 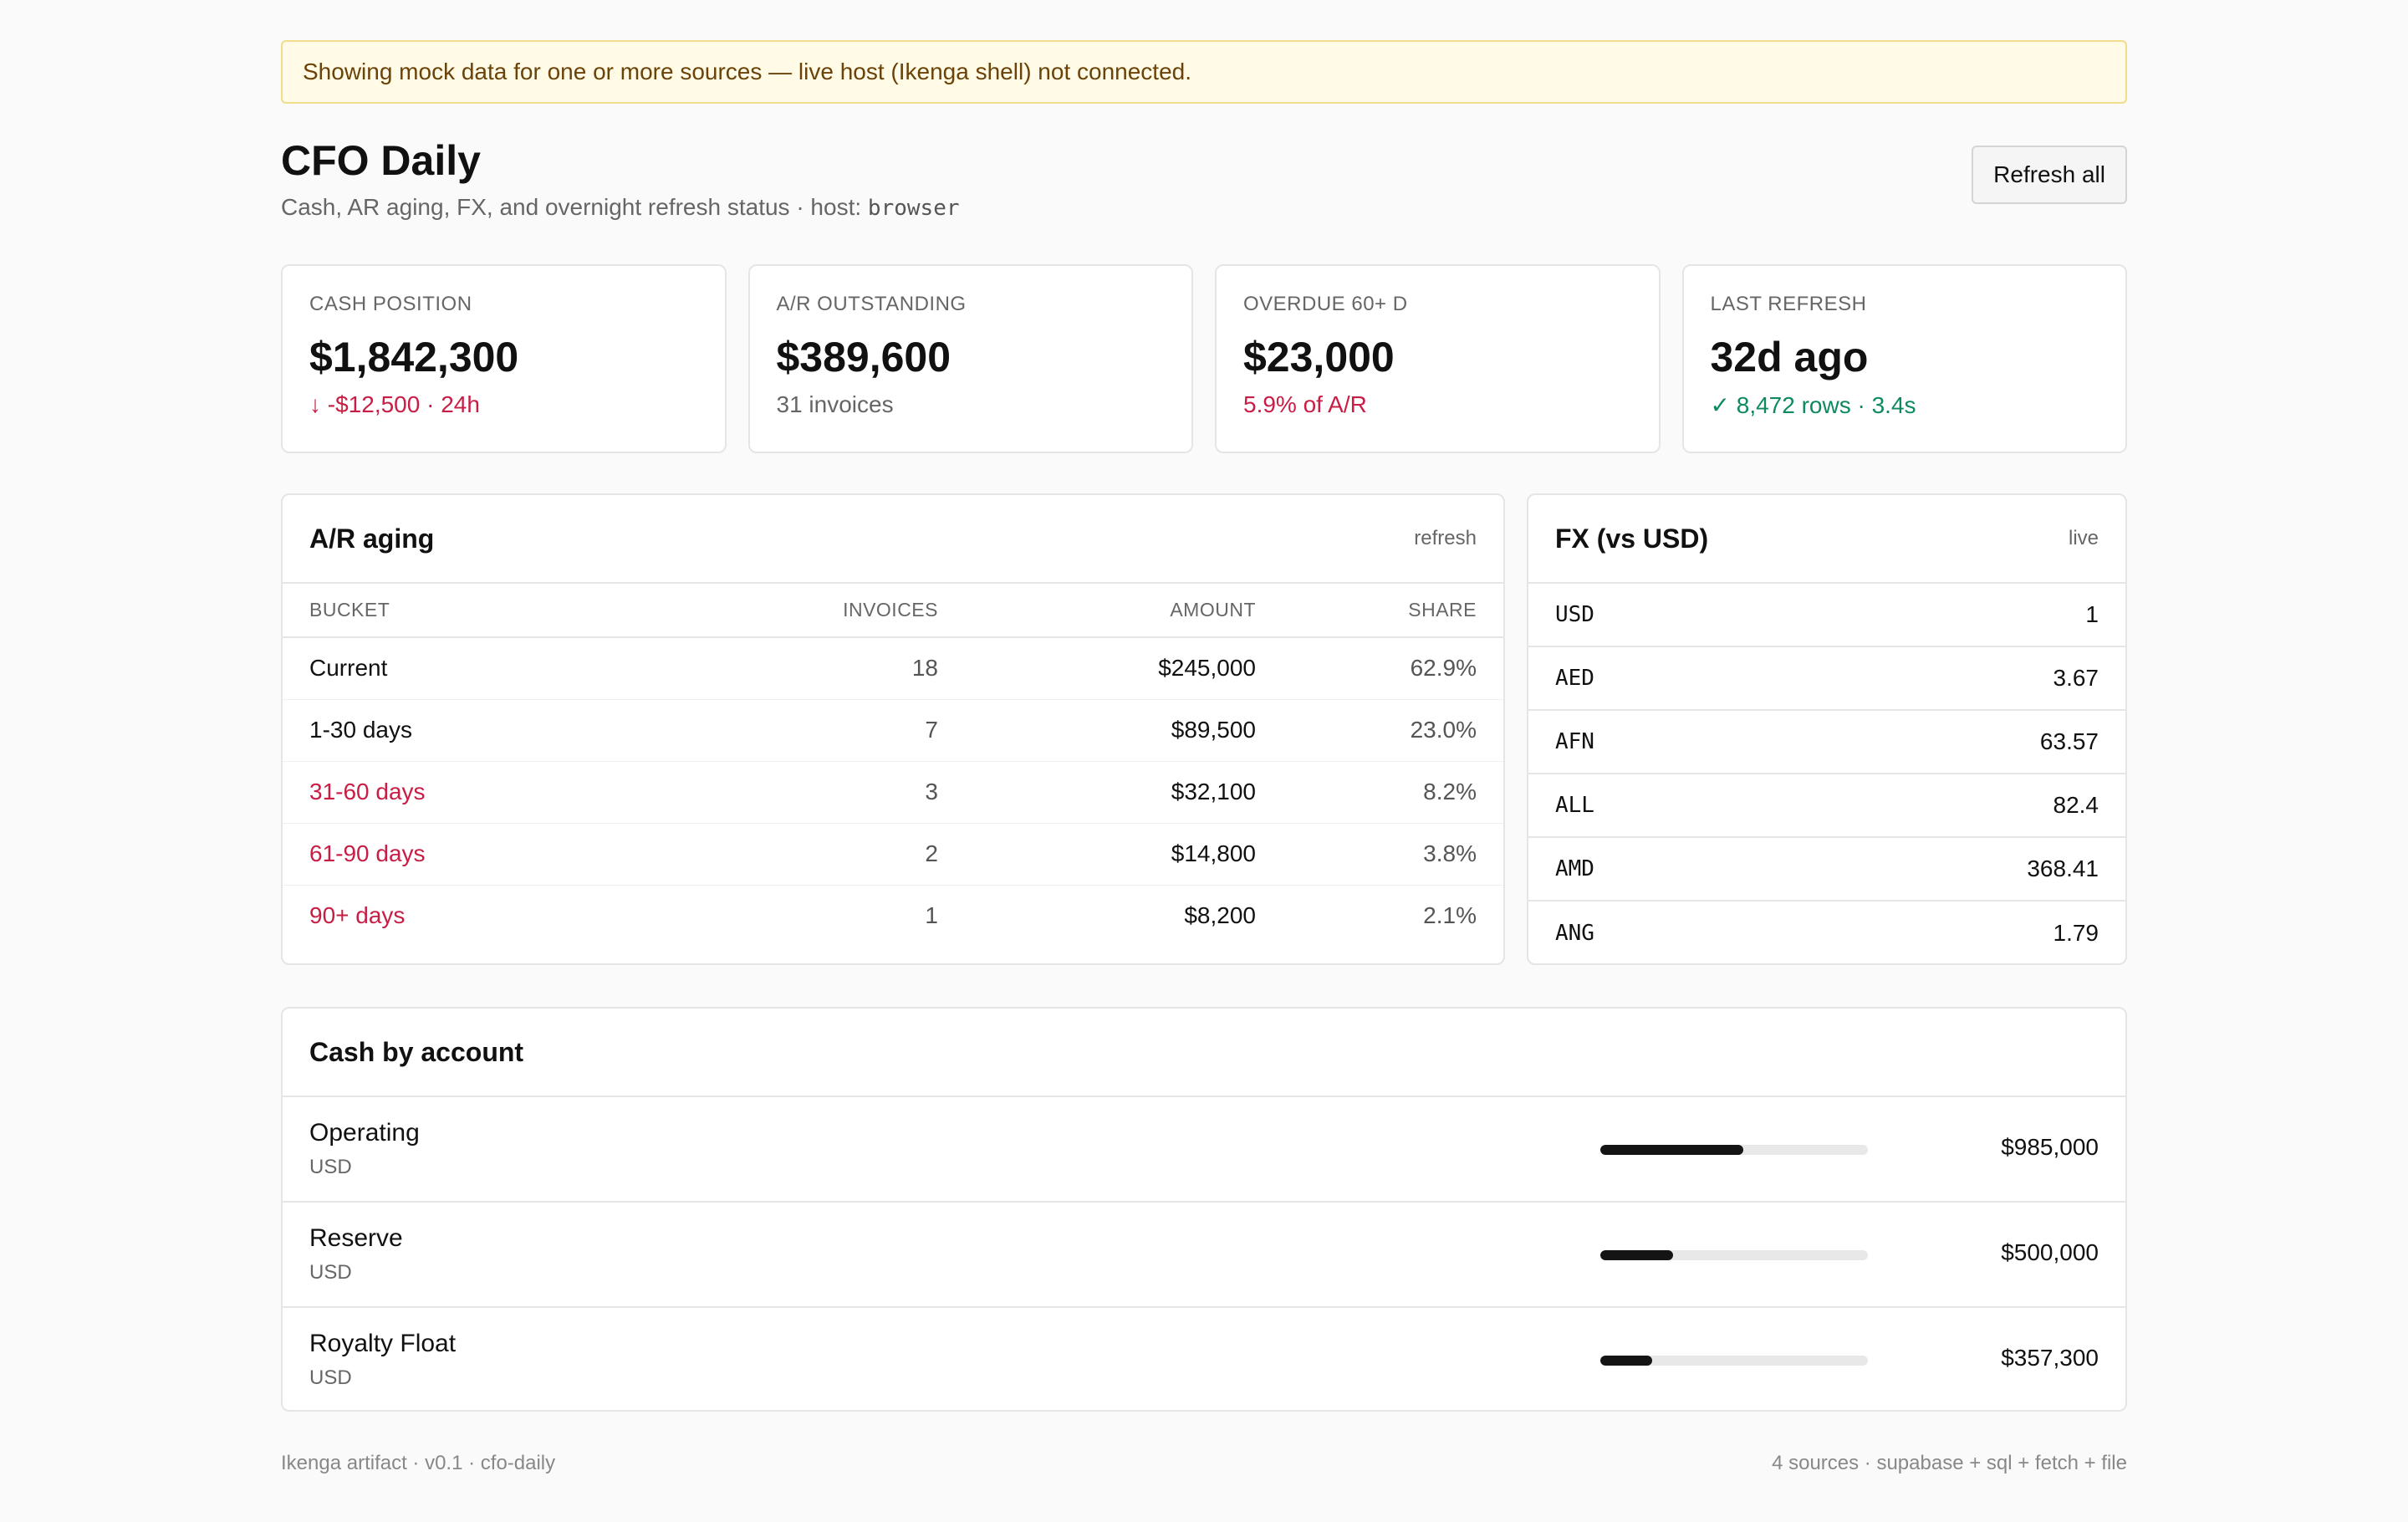 I want to click on currency-code: AMD, so click(x=1575, y=868).